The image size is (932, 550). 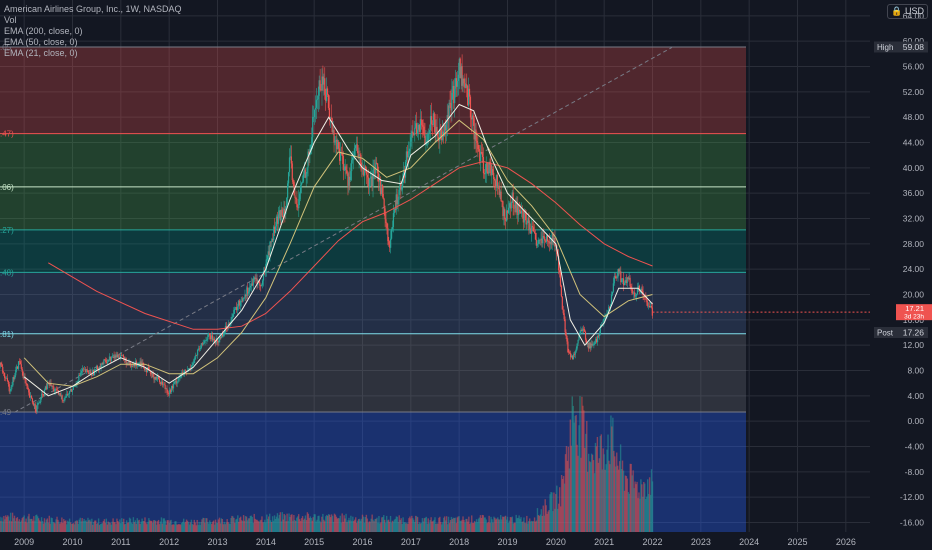 I want to click on volume-label: Vol, so click(x=10, y=20).